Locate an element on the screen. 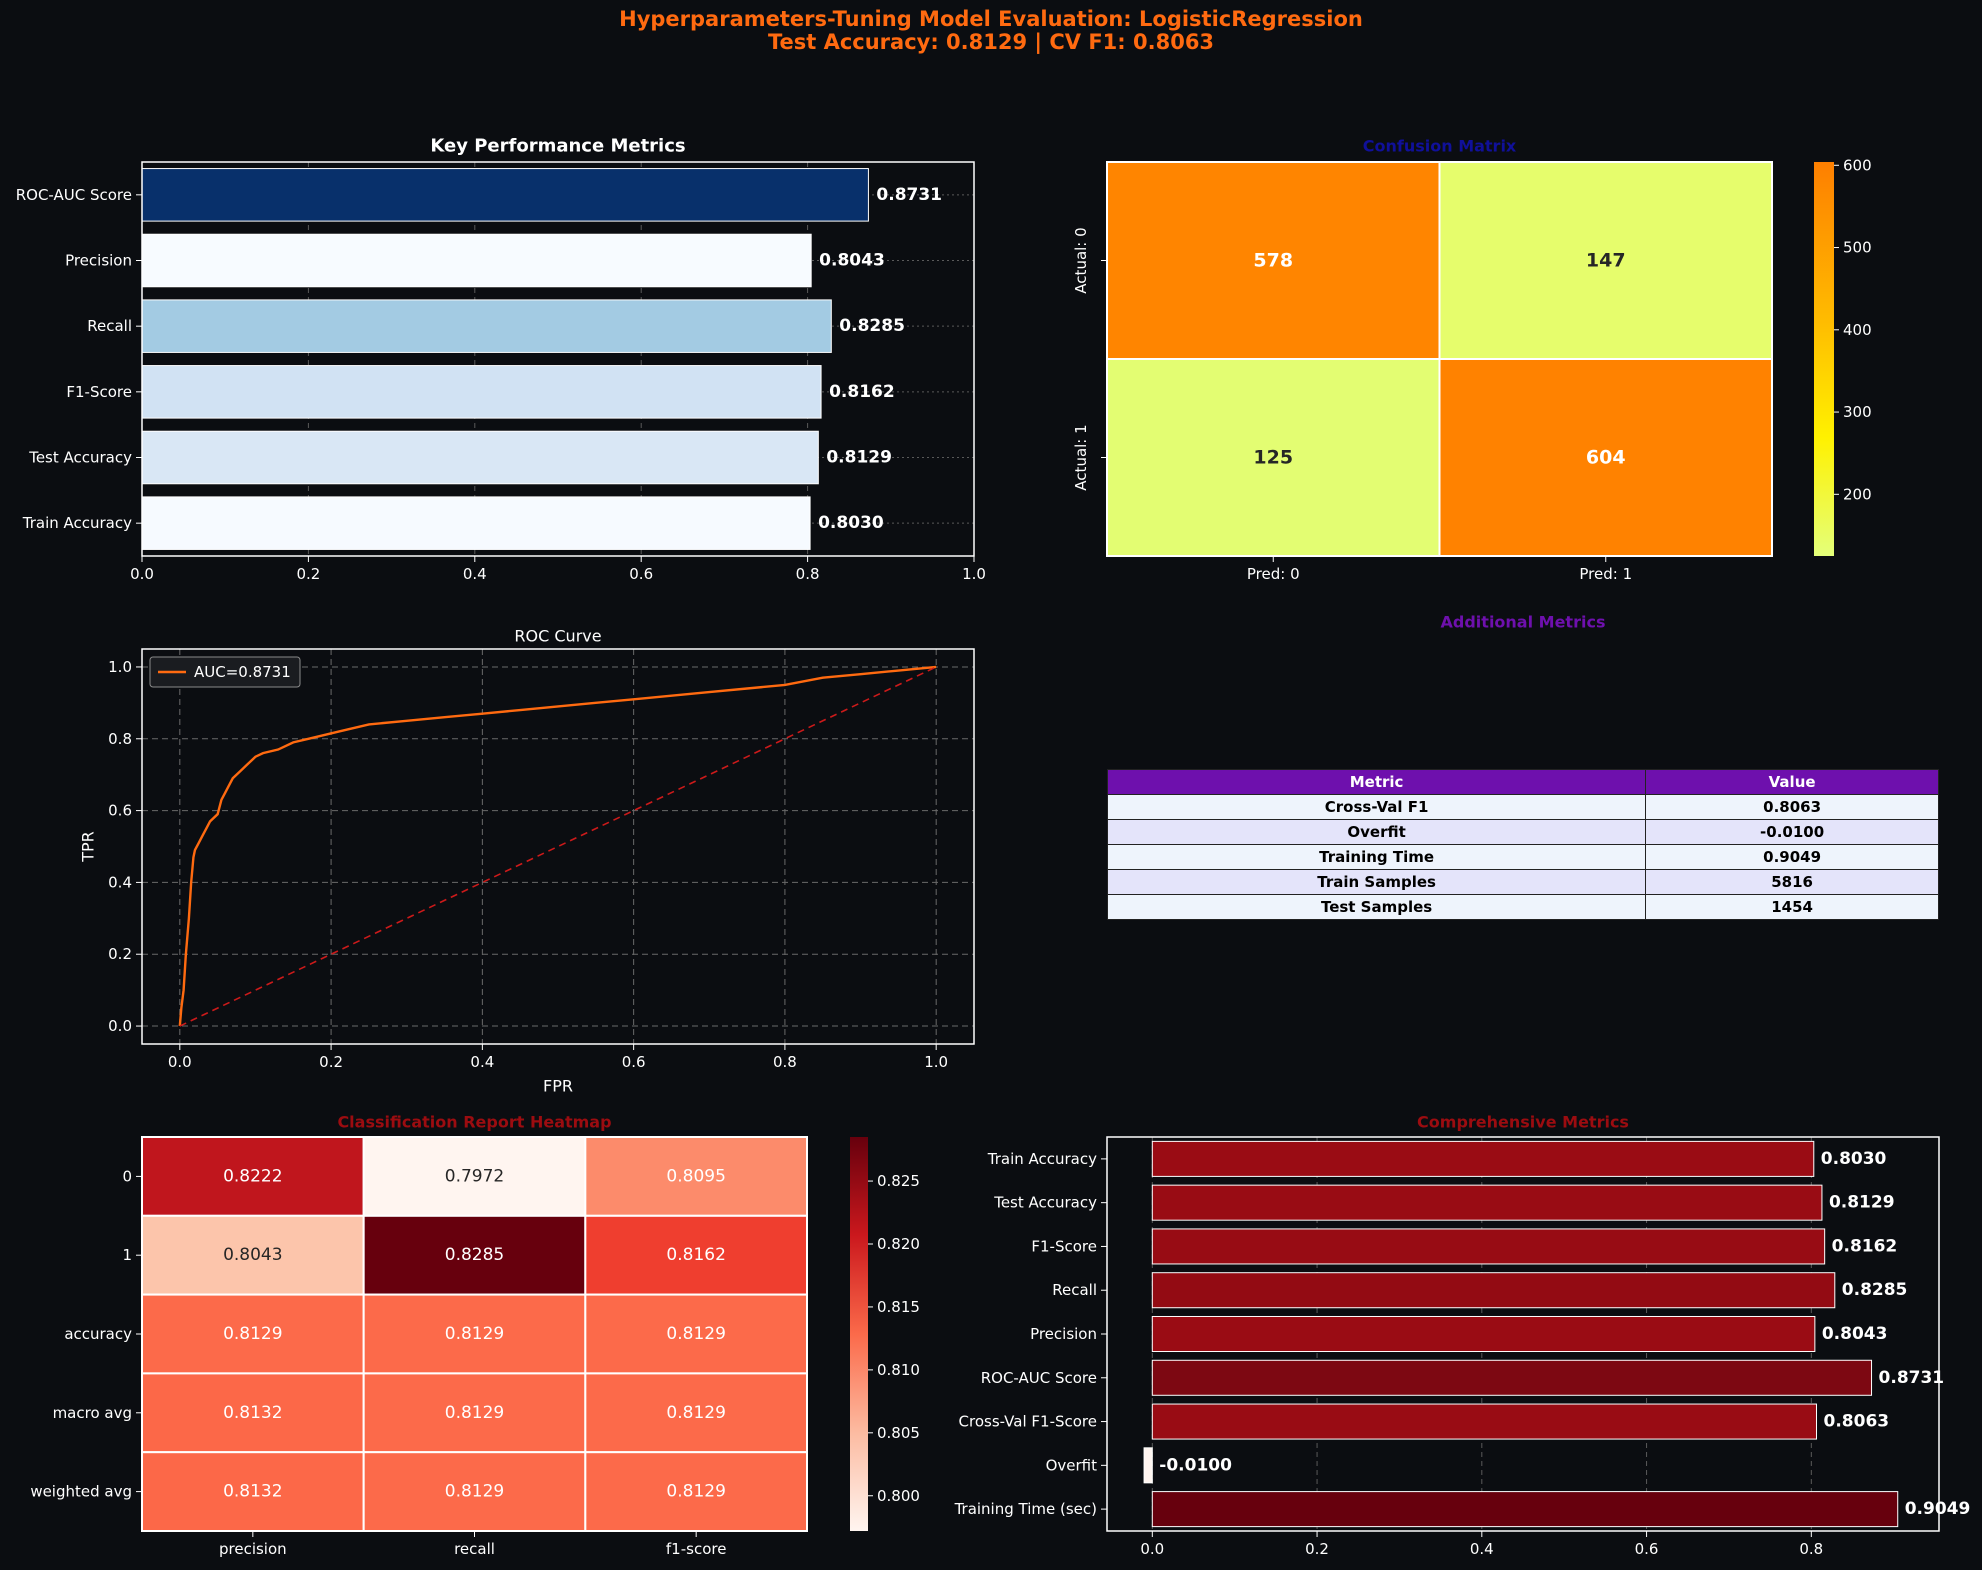  comprehensive-ytick-label: Precision is located at coordinates (1063, 1334).